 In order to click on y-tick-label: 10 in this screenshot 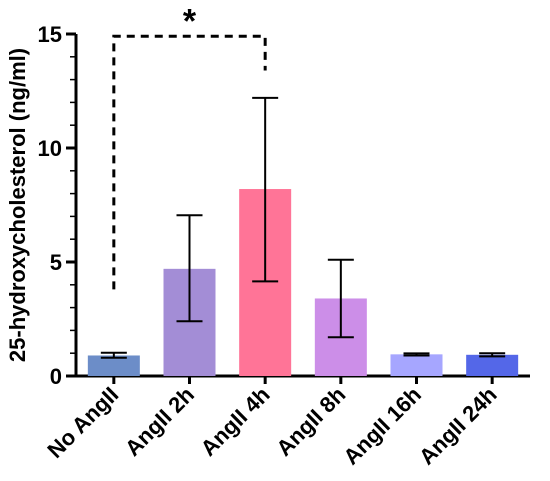, I will do `click(50, 148)`.